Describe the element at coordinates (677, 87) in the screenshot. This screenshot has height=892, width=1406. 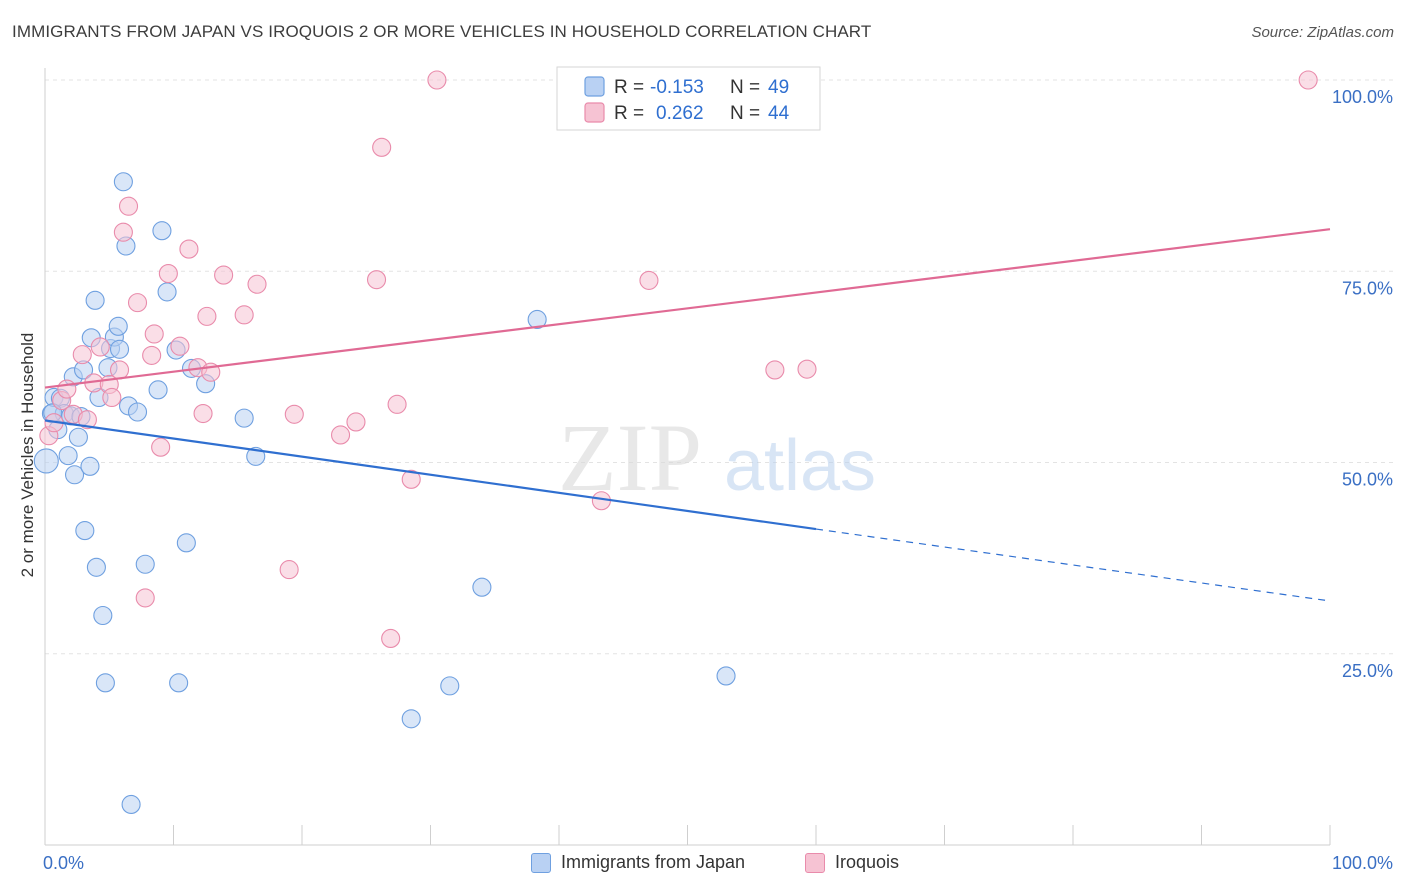
I see `stats-r-value-japan: -0.153` at that location.